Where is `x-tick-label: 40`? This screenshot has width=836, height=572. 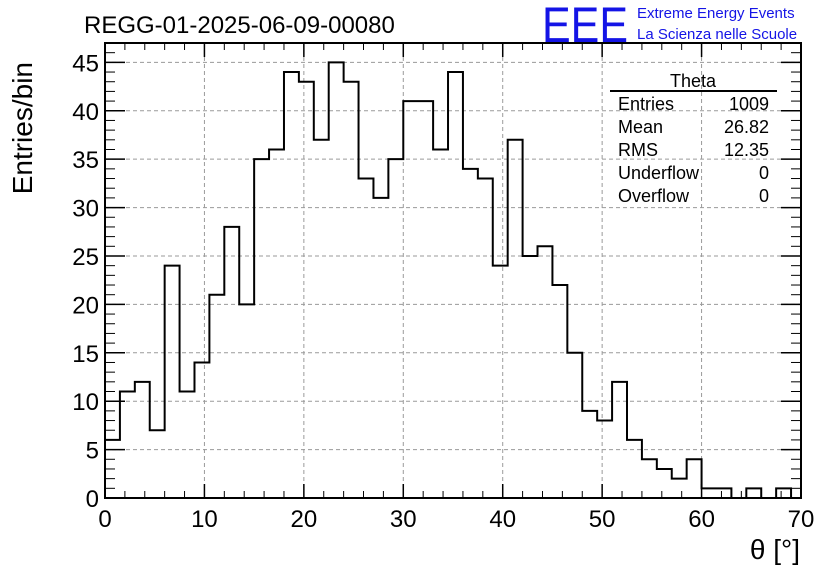
x-tick-label: 40 is located at coordinates (502, 519).